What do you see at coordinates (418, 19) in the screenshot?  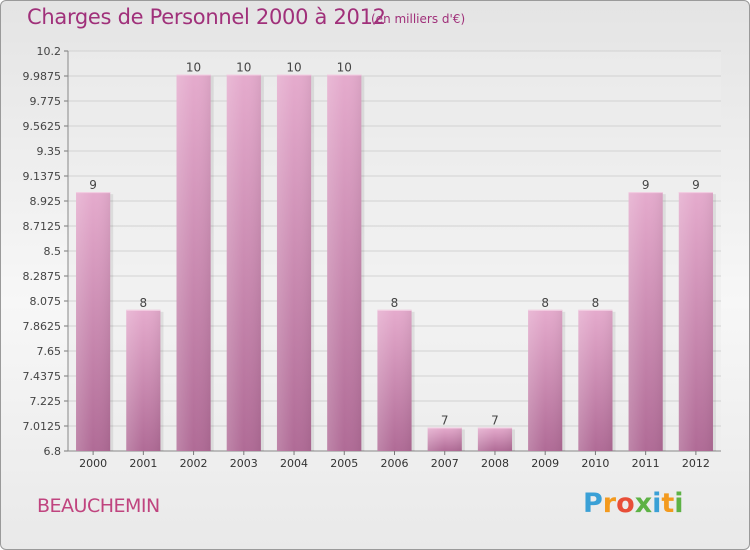 I see `chart-subtitle: (en milliers d'€)` at bounding box center [418, 19].